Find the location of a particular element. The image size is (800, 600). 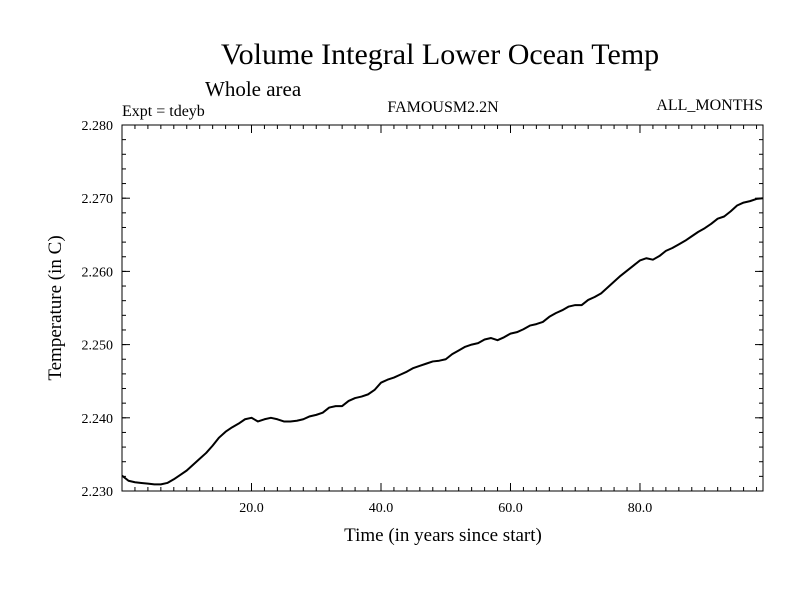

y-tick-label: 2.250 is located at coordinates (98, 346).